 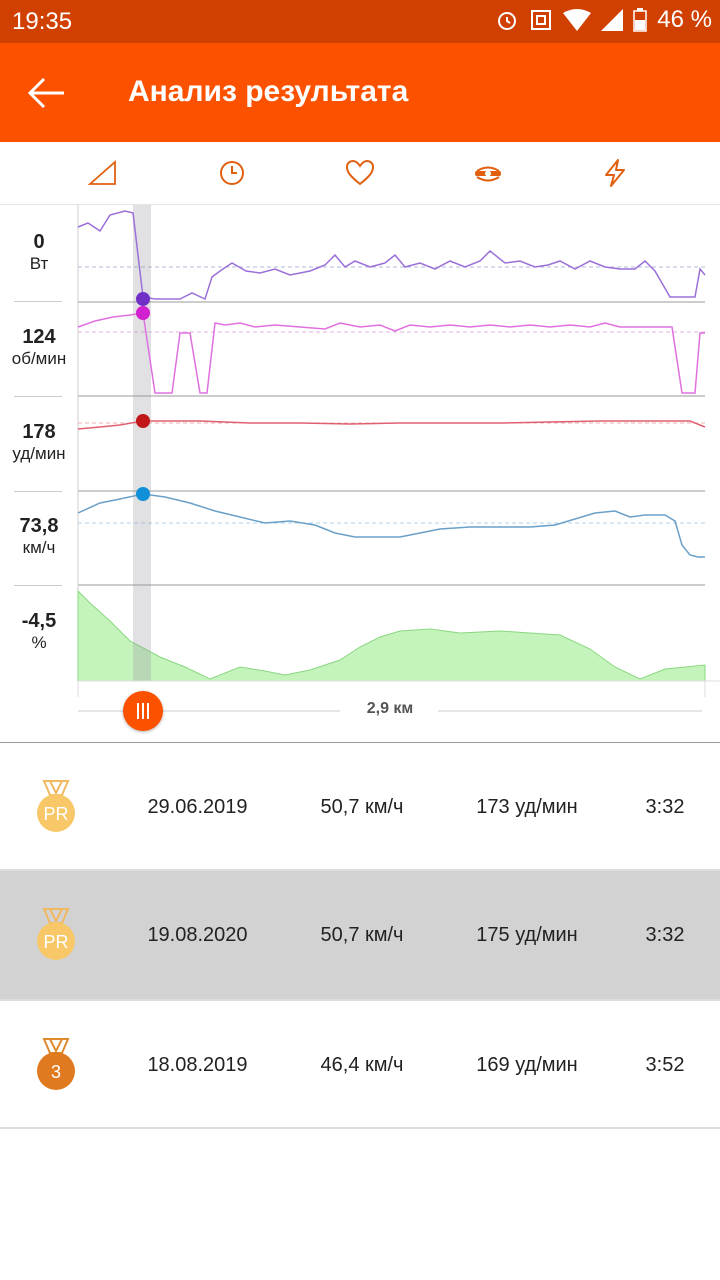 What do you see at coordinates (684, 19) in the screenshot?
I see `battery-percent: 46 %` at bounding box center [684, 19].